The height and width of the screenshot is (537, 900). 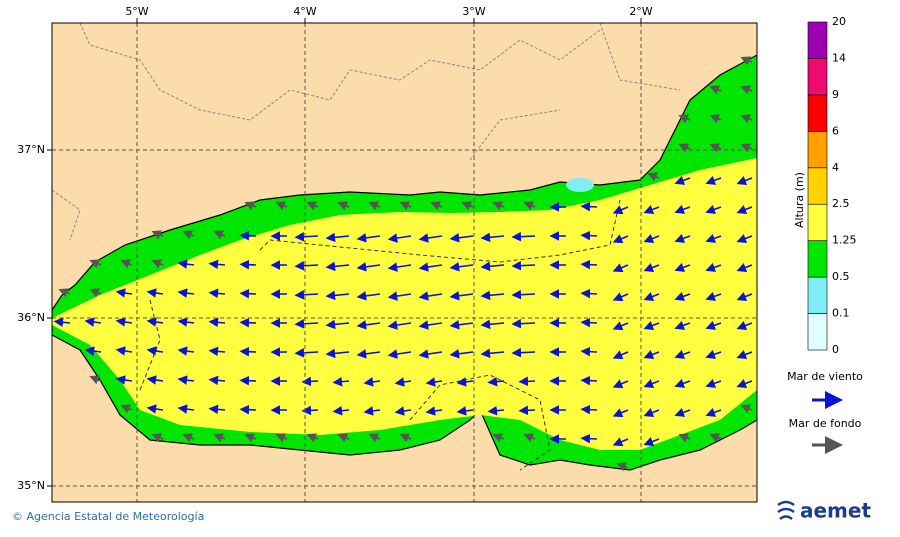 What do you see at coordinates (844, 240) in the screenshot?
I see `colorbar-label: 1.25` at bounding box center [844, 240].